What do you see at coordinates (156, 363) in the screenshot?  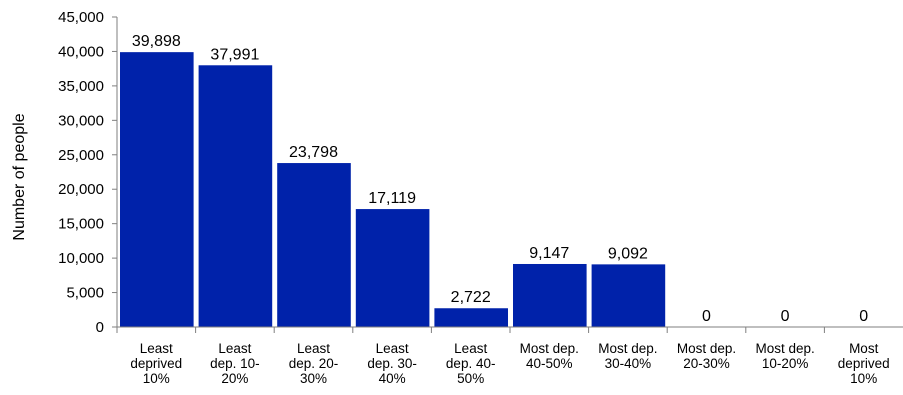 I see `x-tick-label: Least deprived 10%` at bounding box center [156, 363].